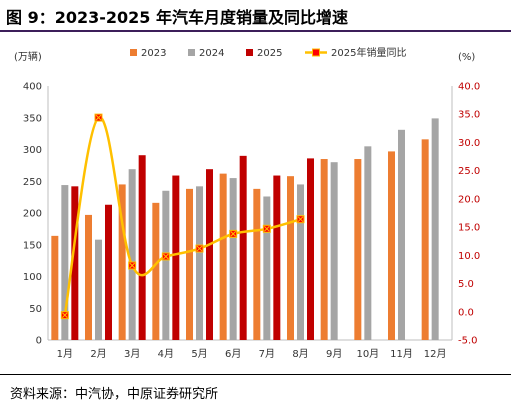 The height and width of the screenshot is (409, 511). Describe the element at coordinates (35, 309) in the screenshot. I see `left-tick-label: 50` at that location.